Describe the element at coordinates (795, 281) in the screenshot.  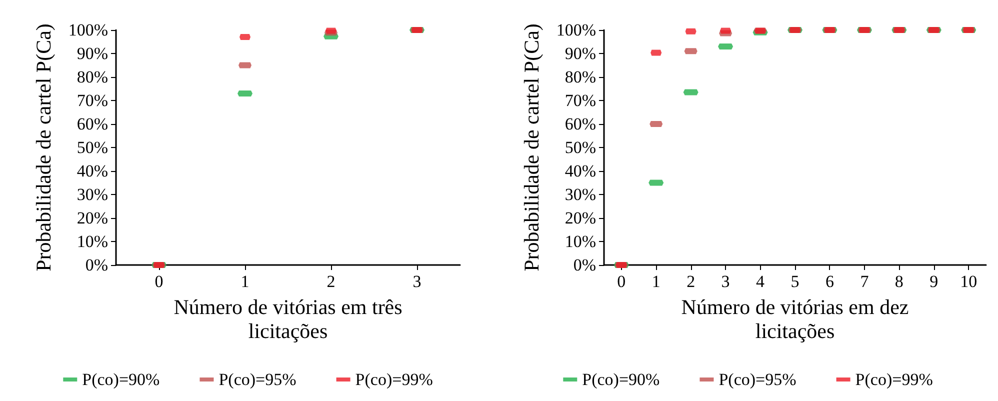
I see `x-tick-label: 5` at that location.